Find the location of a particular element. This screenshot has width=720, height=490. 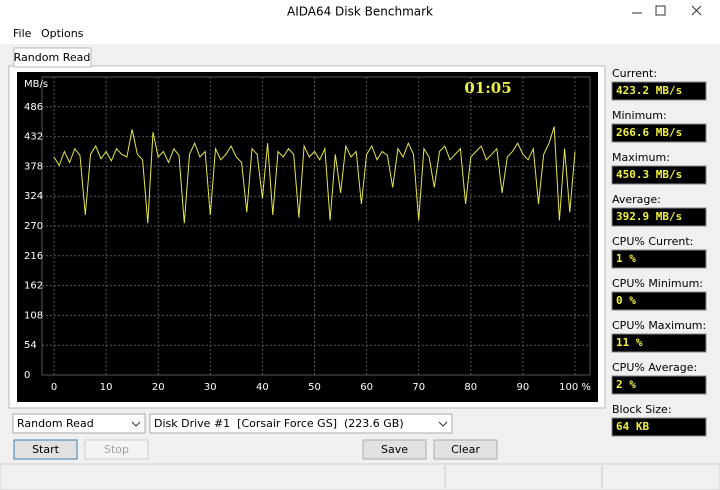

x-tick-label: 10 is located at coordinates (106, 387).